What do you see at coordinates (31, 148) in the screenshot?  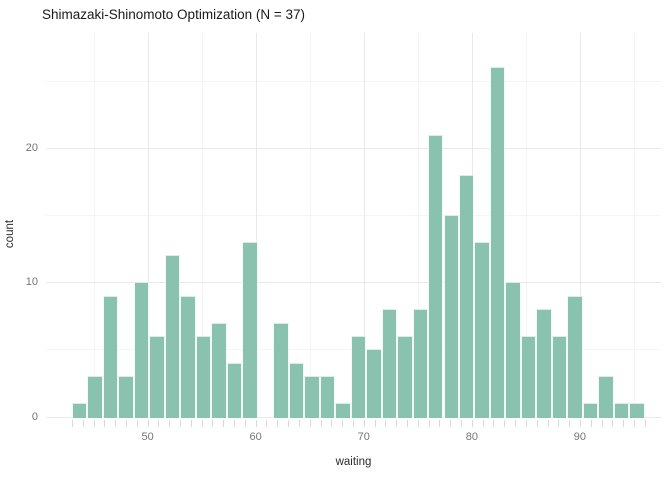 I see `y-tick-label: 20` at bounding box center [31, 148].